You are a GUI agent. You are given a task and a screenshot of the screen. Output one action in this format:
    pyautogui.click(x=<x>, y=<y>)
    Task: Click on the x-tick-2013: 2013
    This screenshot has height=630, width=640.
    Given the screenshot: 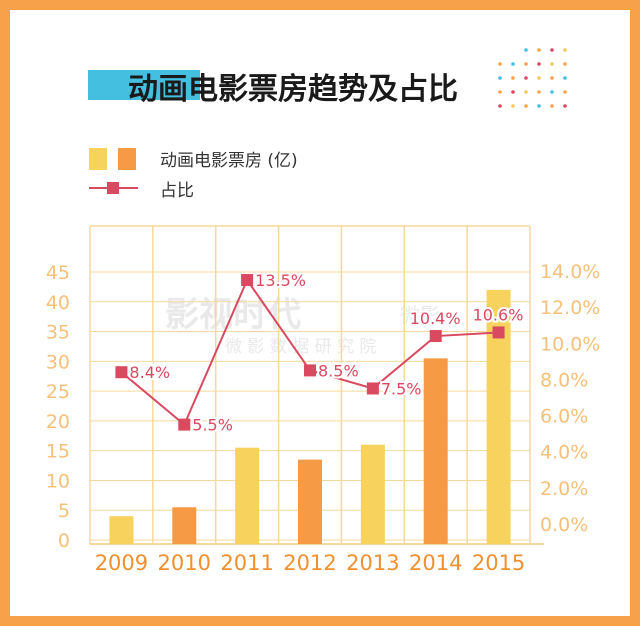 What is the action you would take?
    pyautogui.click(x=372, y=563)
    